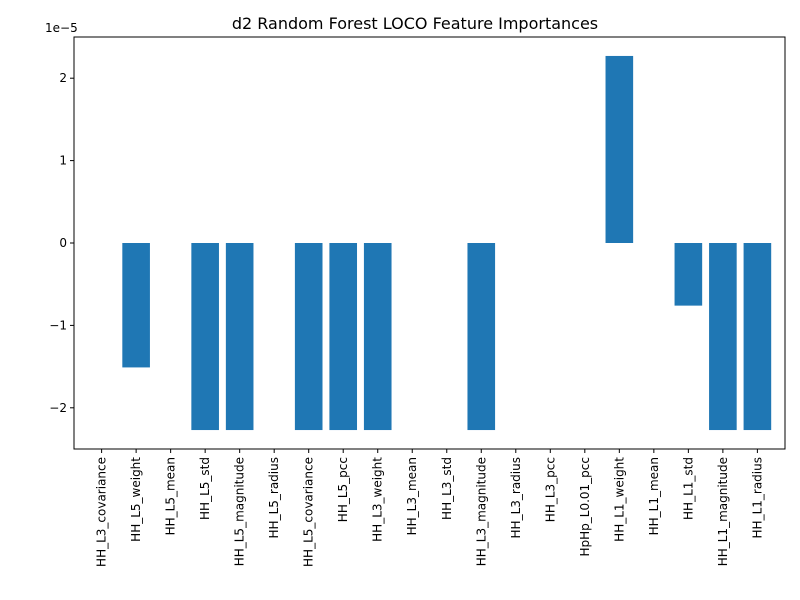 The width and height of the screenshot is (800, 600). Describe the element at coordinates (61, 28) in the screenshot. I see `y-axis-scale-label: 1e−5` at that location.